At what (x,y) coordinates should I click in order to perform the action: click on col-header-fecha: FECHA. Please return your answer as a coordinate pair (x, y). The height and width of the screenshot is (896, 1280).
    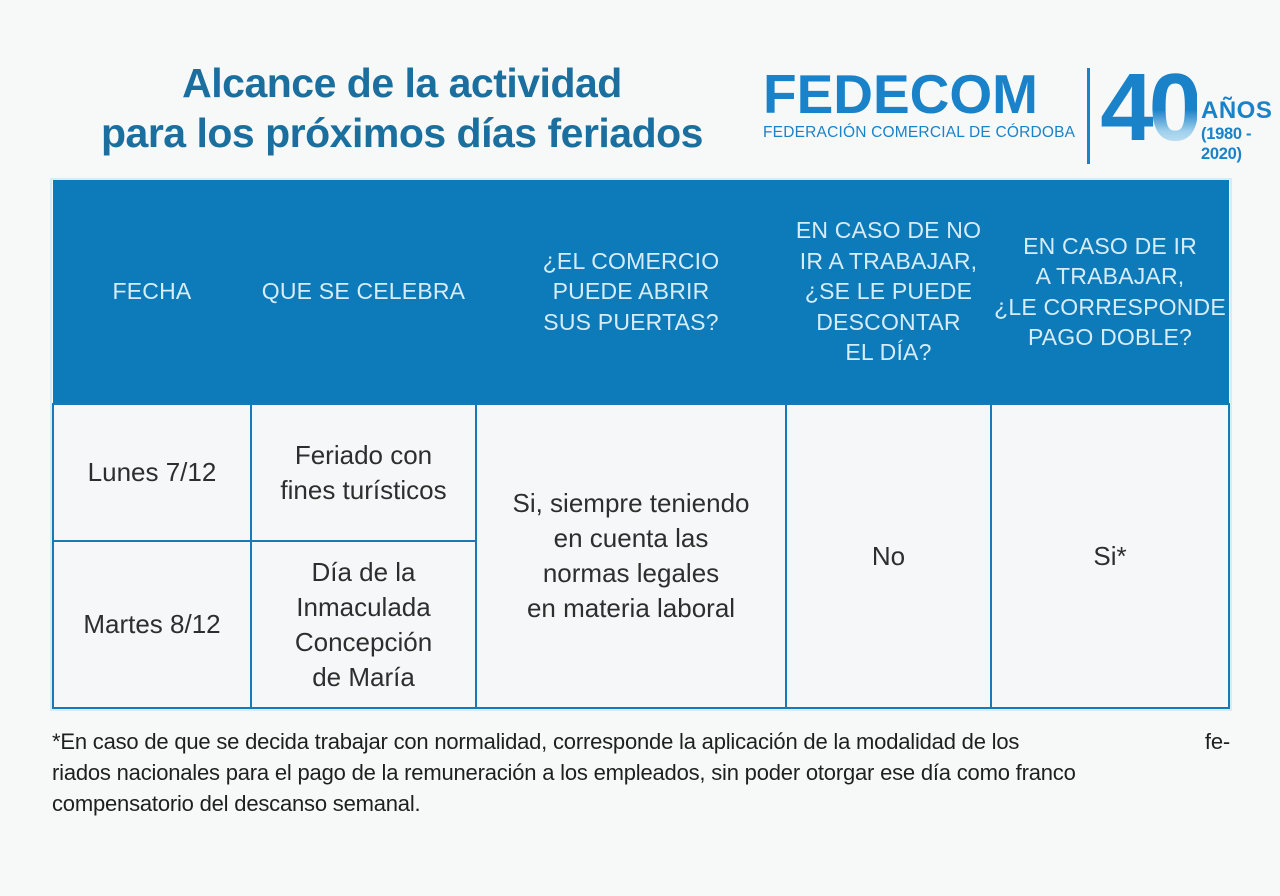
    Looking at the image, I should click on (152, 292).